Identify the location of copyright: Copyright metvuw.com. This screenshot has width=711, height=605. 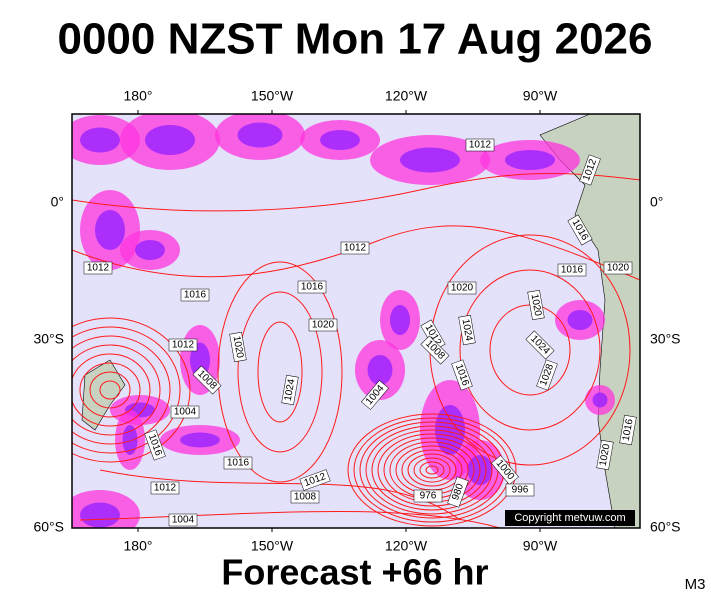
(569, 518).